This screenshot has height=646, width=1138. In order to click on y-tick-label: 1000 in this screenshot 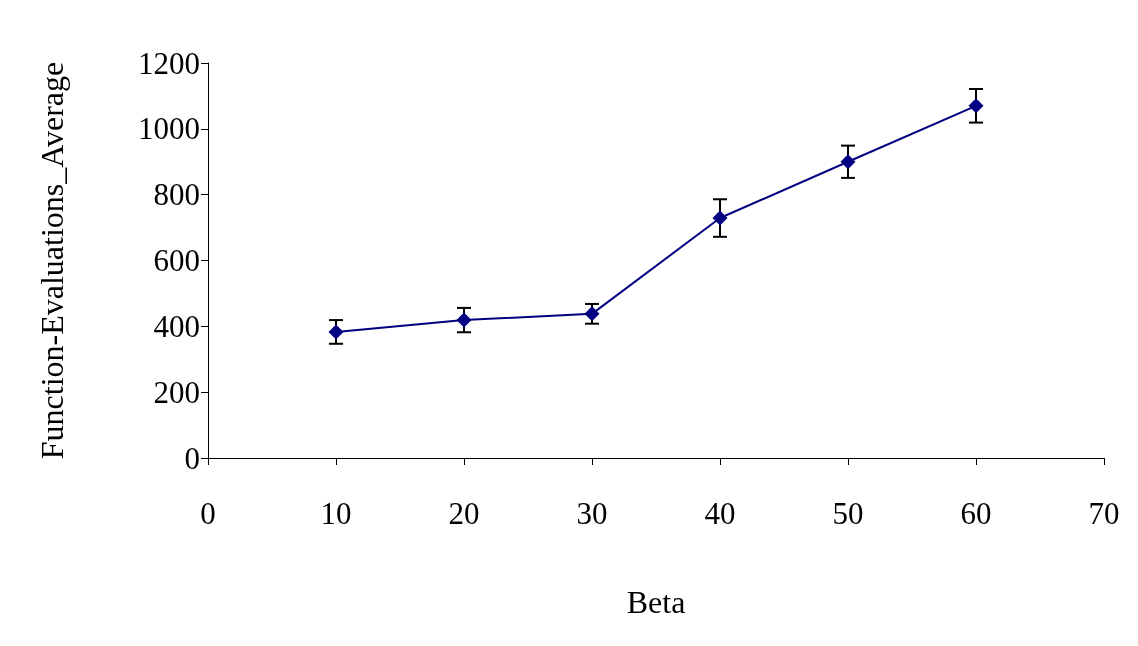, I will do `click(169, 129)`.